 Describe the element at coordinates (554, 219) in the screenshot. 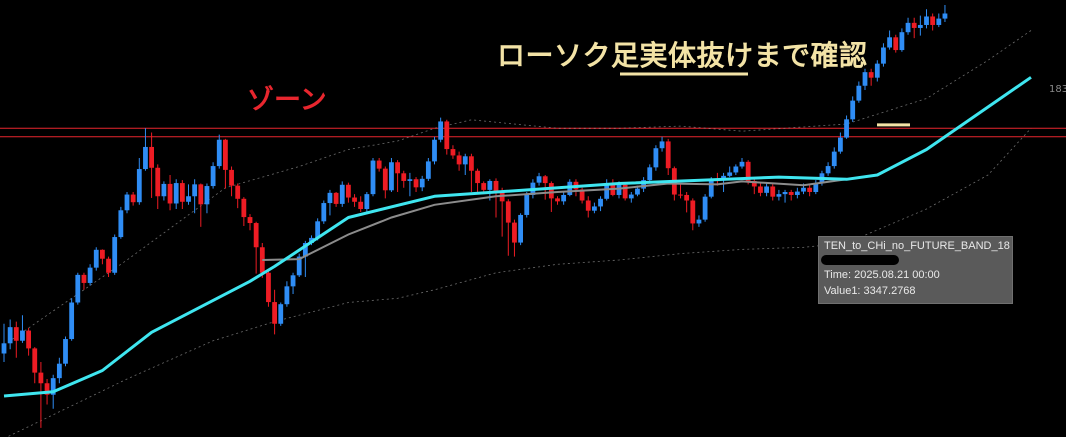

I see `gray-band-line` at that location.